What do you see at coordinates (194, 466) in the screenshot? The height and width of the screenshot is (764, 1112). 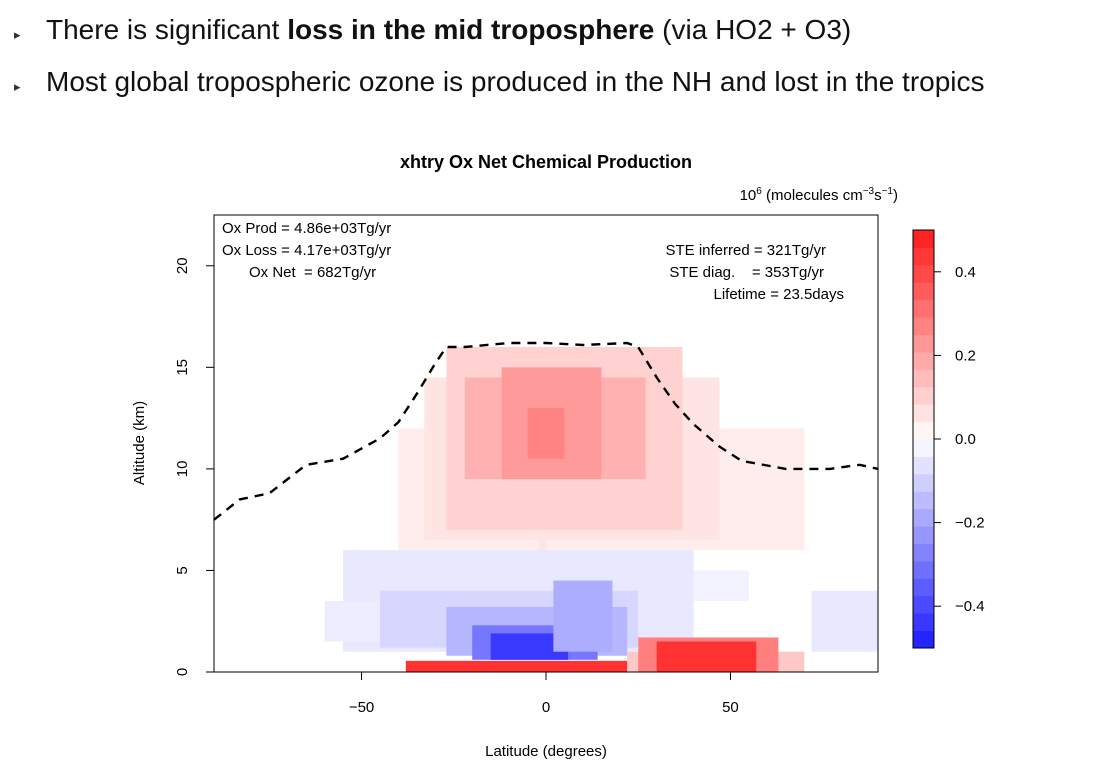 I see `y-axis: 0 5 10 15 20` at bounding box center [194, 466].